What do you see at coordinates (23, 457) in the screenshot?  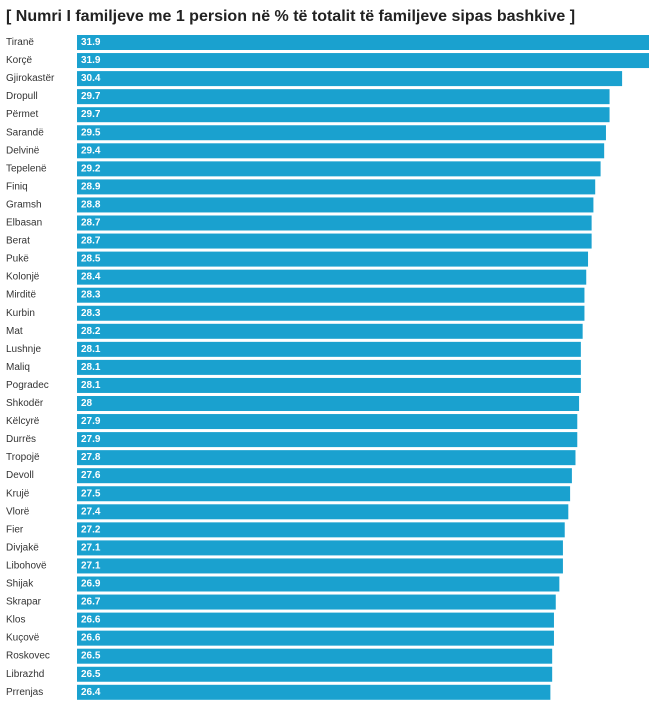 I see `category-label: Tropojë` at bounding box center [23, 457].